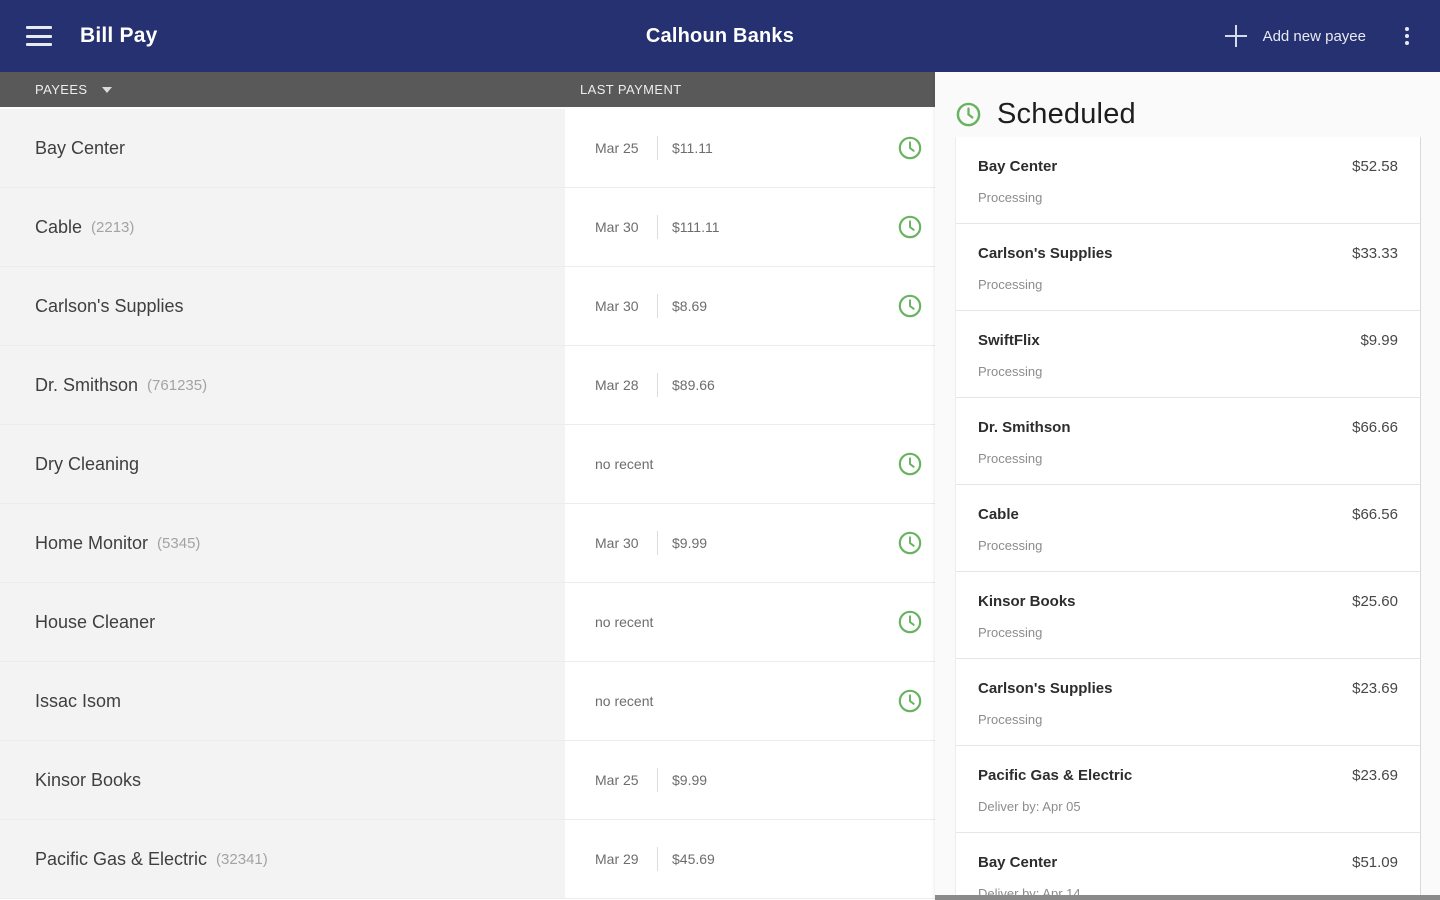 The width and height of the screenshot is (1440, 900). Describe the element at coordinates (39, 36) in the screenshot. I see `menu-icon` at that location.